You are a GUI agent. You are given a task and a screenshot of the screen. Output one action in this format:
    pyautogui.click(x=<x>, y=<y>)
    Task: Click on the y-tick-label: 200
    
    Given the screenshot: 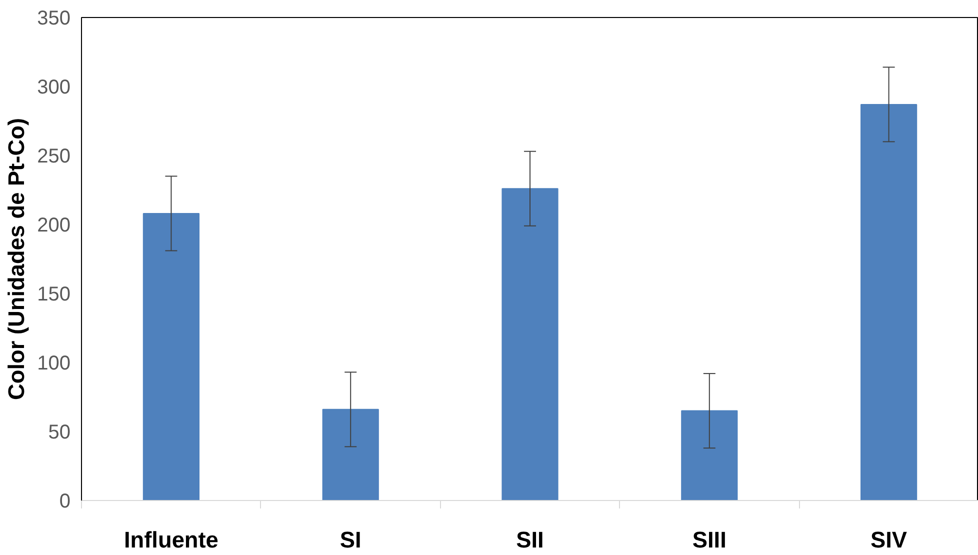 What is the action you would take?
    pyautogui.click(x=54, y=225)
    